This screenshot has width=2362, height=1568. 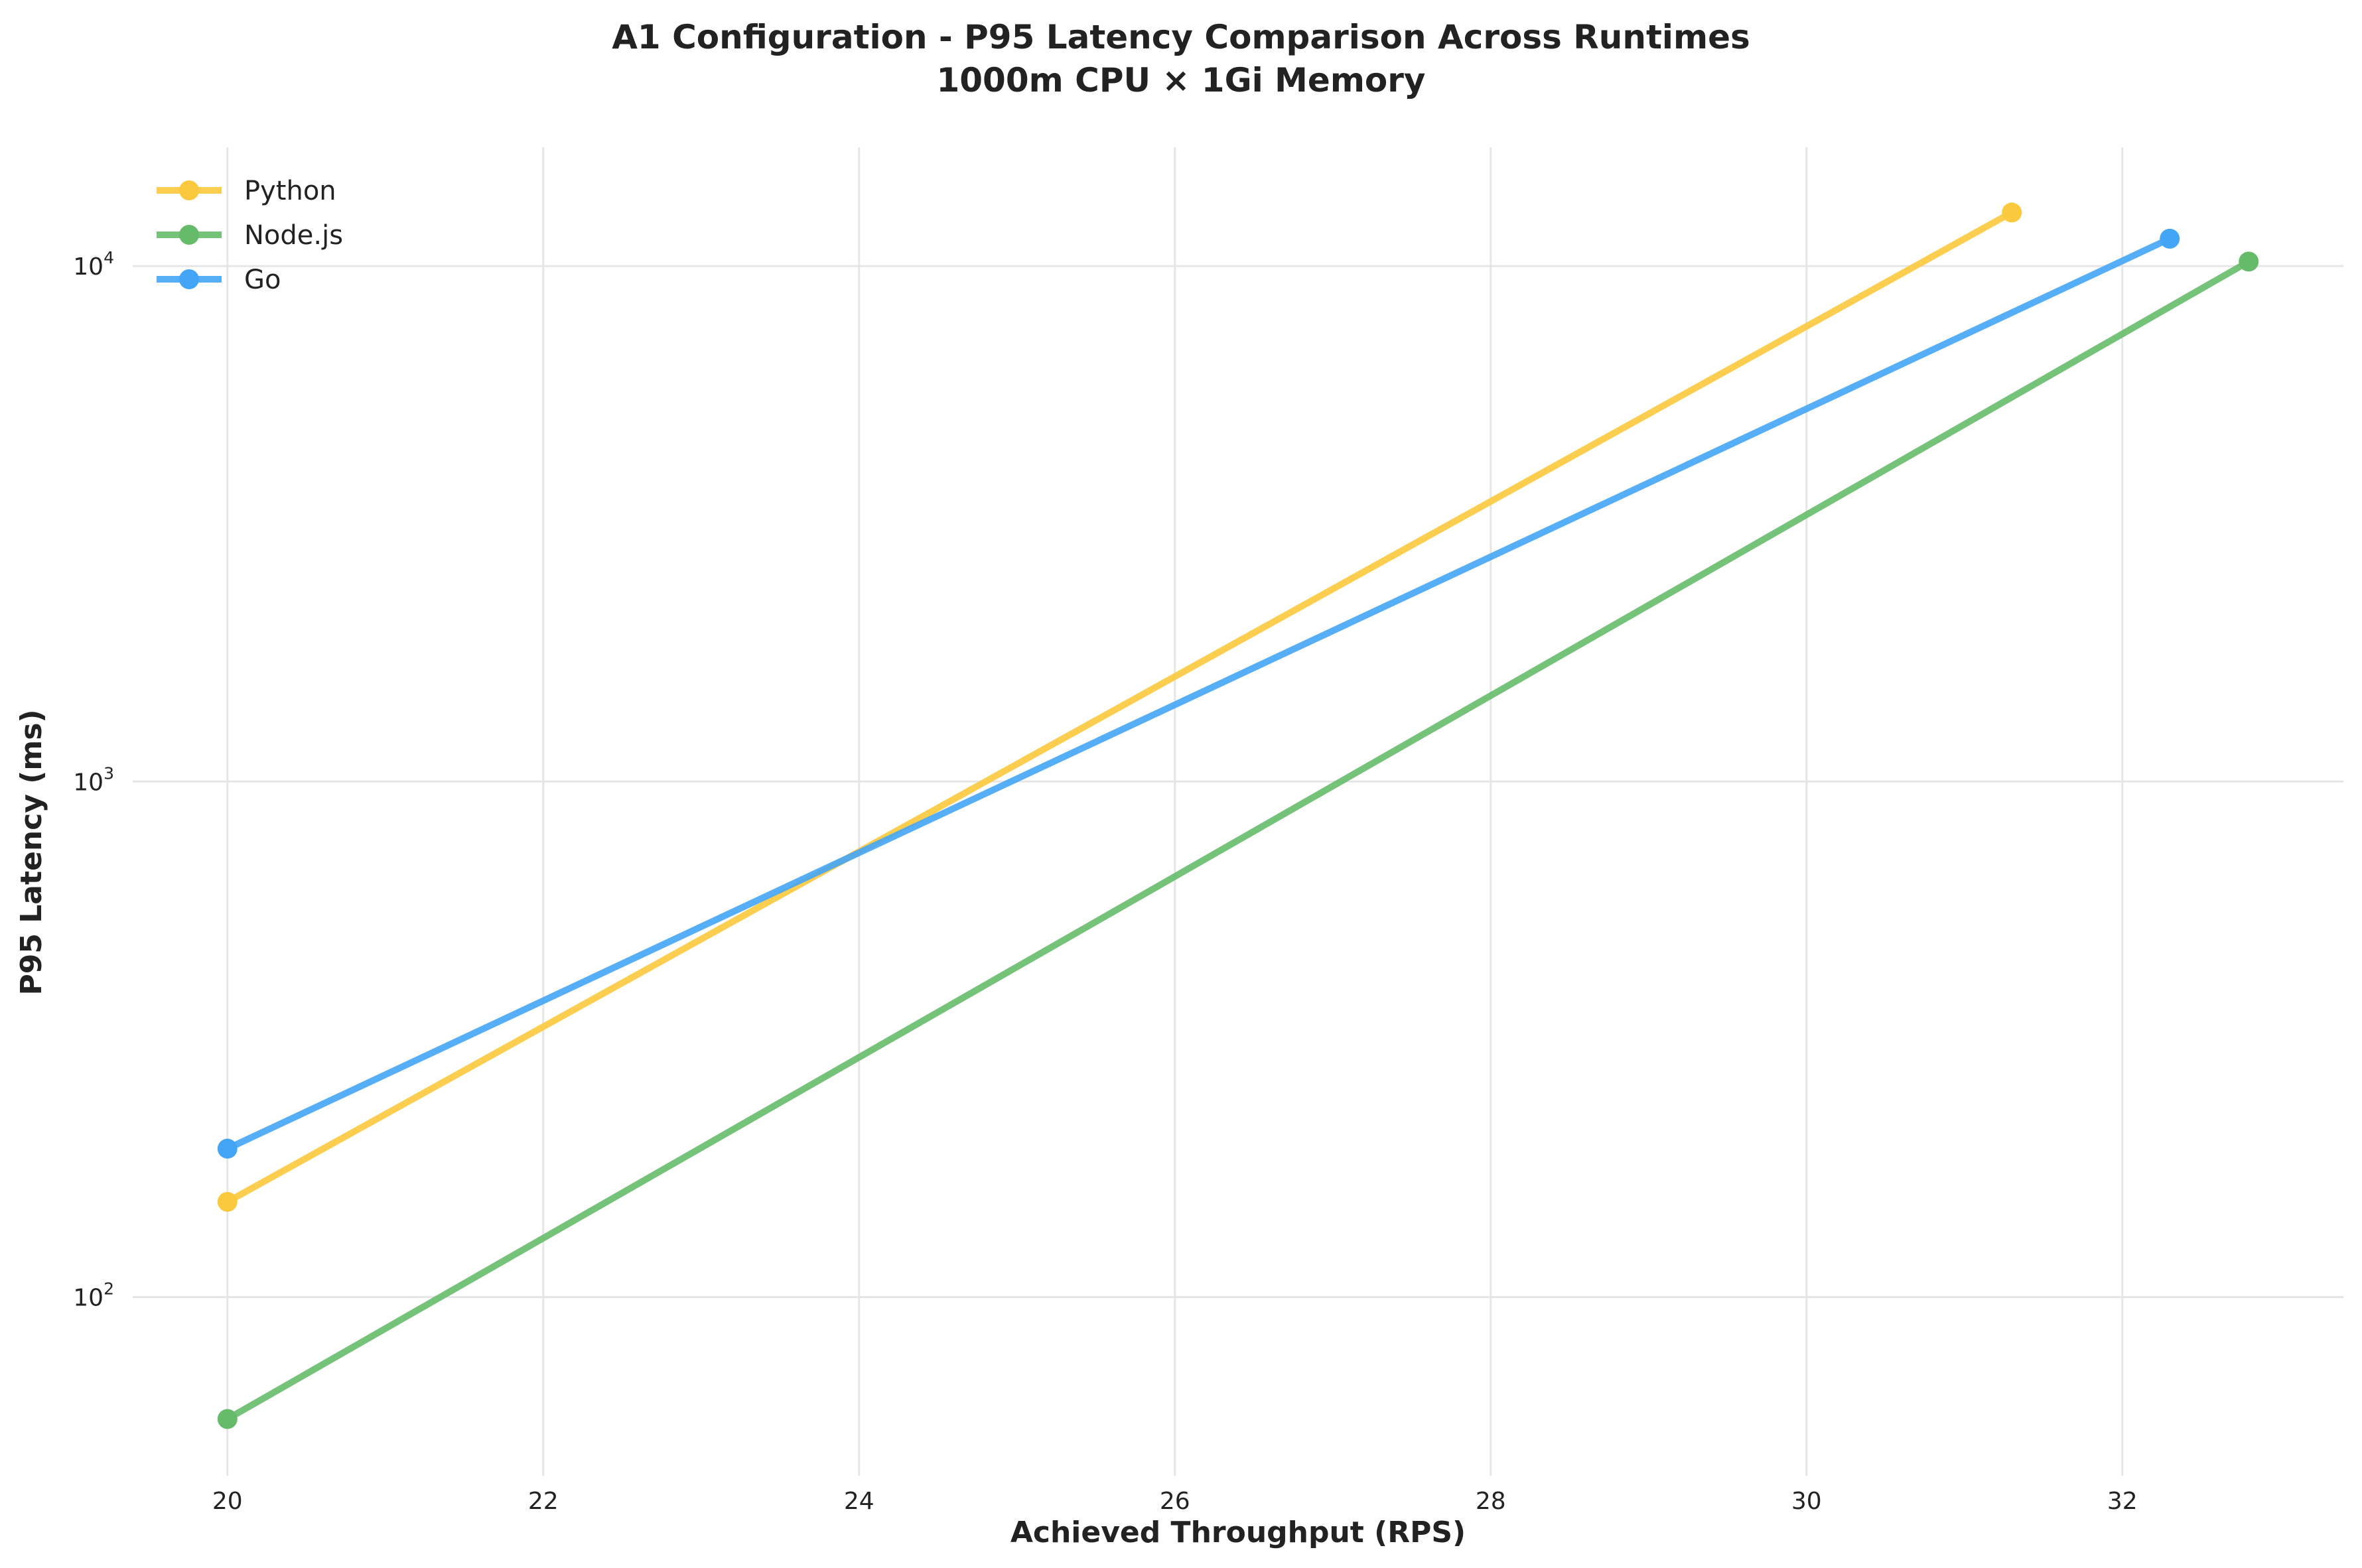 I want to click on legend-marker-python, so click(x=189, y=190).